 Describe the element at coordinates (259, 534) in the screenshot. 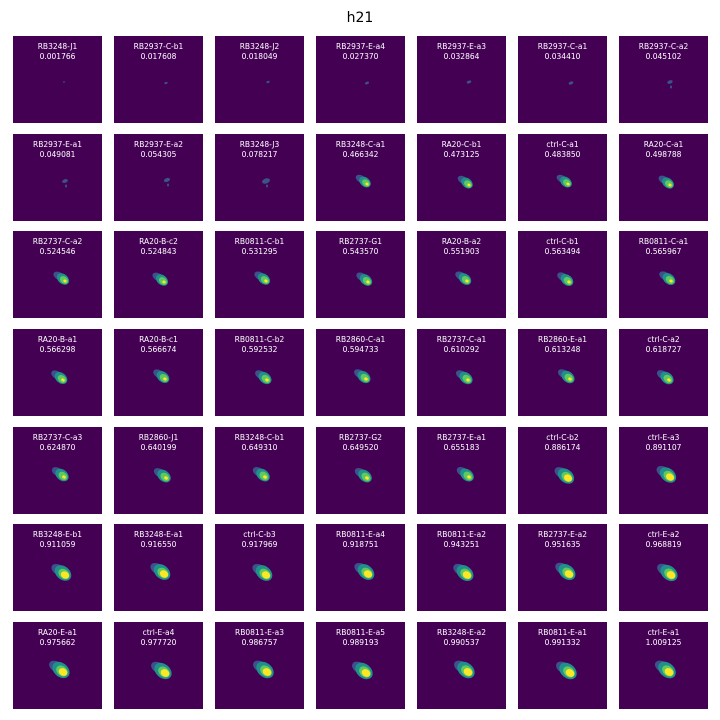

I see `sample-name: ctrl-C-b3` at that location.